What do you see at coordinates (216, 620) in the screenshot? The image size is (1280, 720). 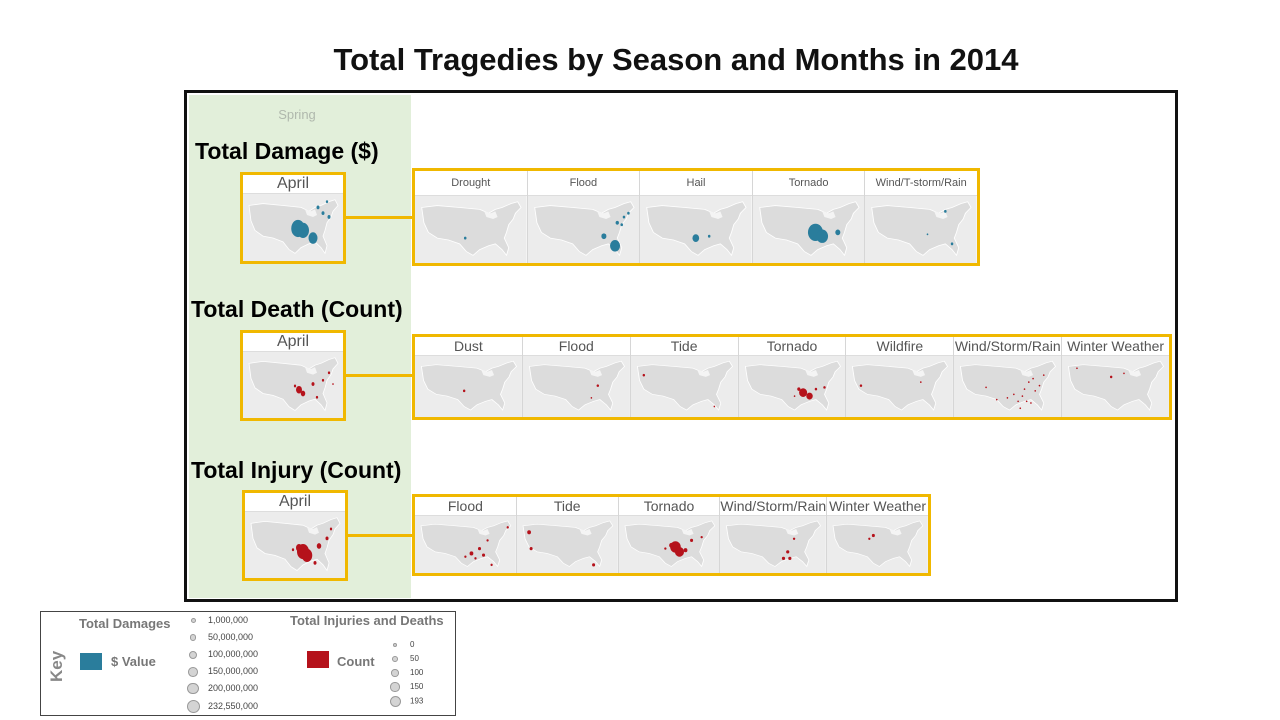 I see `legend-size-item: 1,000,000` at bounding box center [216, 620].